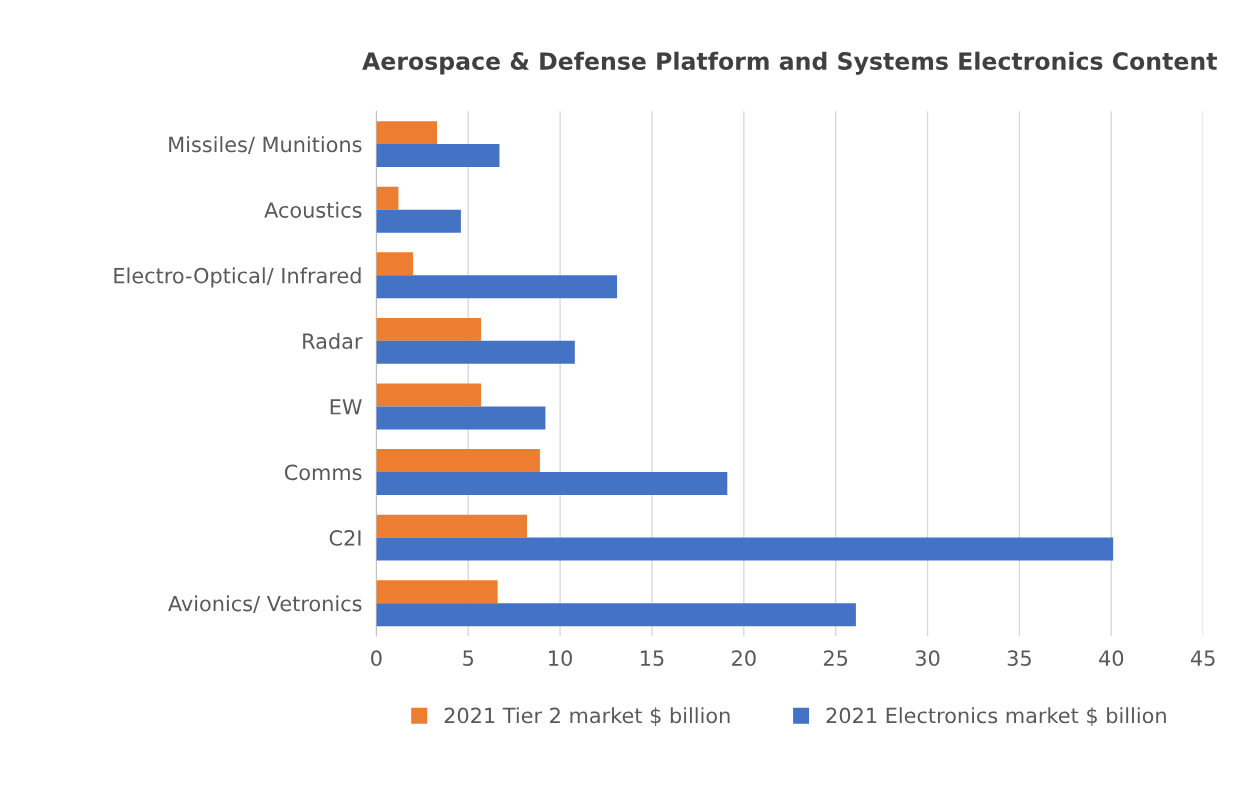 This screenshot has width=1234, height=795. I want to click on x-tick-label: 20, so click(744, 658).